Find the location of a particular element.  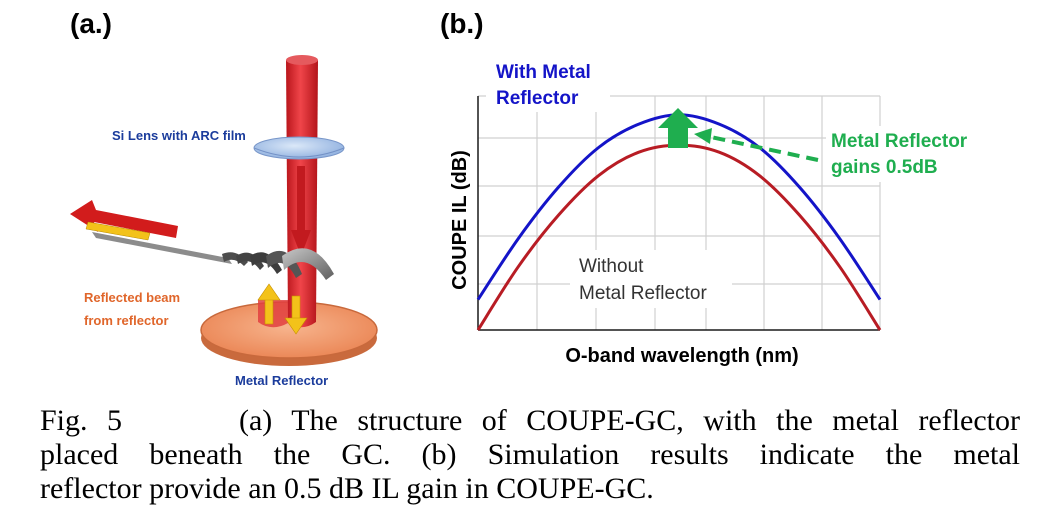

gain-label-bg is located at coordinates (906, 154).